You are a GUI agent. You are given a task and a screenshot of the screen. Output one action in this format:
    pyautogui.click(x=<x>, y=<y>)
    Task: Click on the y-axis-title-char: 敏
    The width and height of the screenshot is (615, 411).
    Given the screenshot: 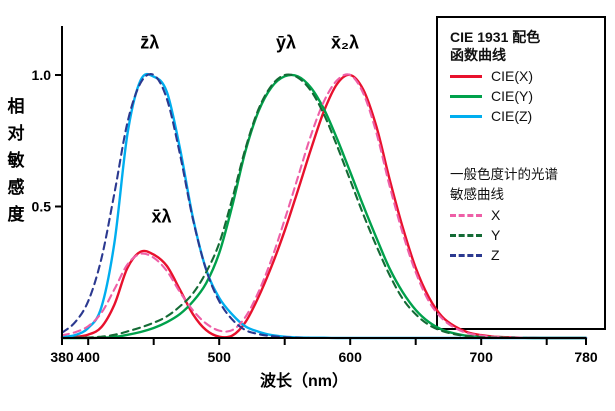 What is the action you would take?
    pyautogui.click(x=16, y=160)
    